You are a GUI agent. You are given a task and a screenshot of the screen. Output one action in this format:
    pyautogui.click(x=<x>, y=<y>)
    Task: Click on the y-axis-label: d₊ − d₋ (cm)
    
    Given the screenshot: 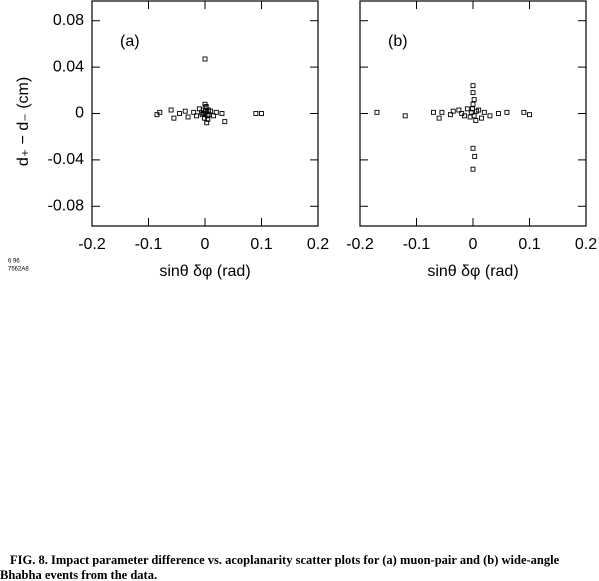 What is the action you would take?
    pyautogui.click(x=23, y=121)
    